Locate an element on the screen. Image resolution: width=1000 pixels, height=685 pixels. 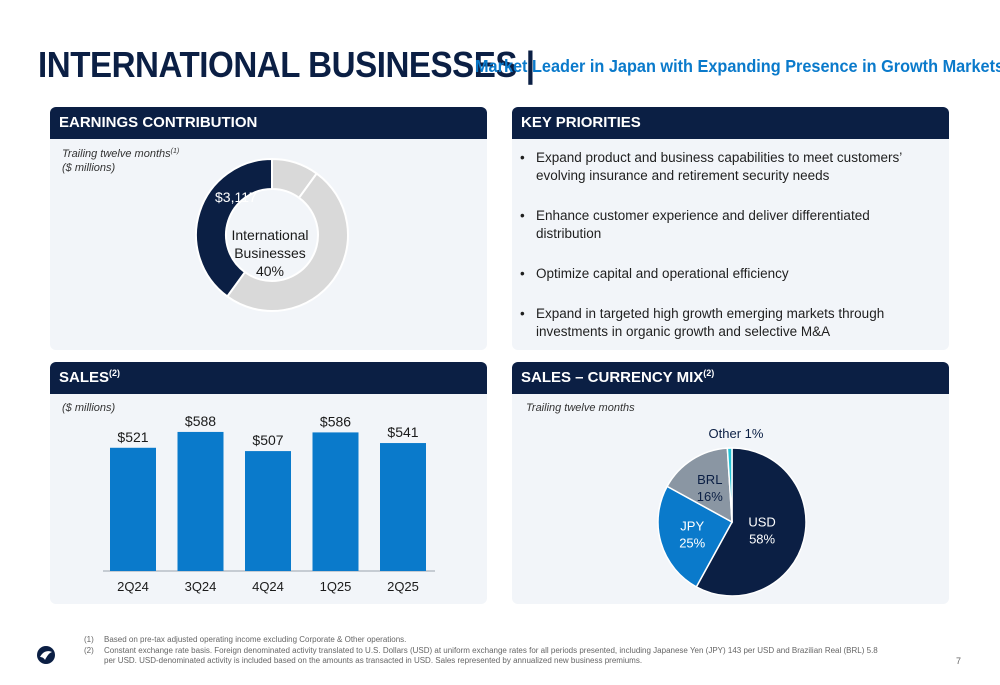
company-logo-icon is located at coordinates (46, 655).